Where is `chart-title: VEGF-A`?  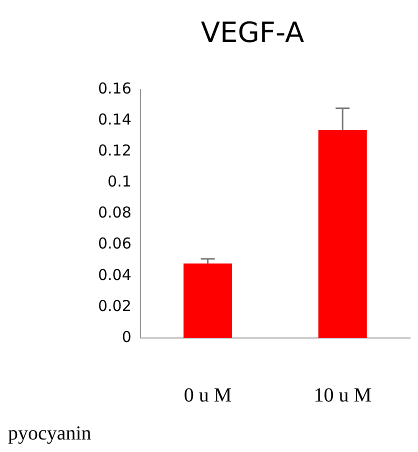
chart-title: VEGF-A is located at coordinates (252, 33).